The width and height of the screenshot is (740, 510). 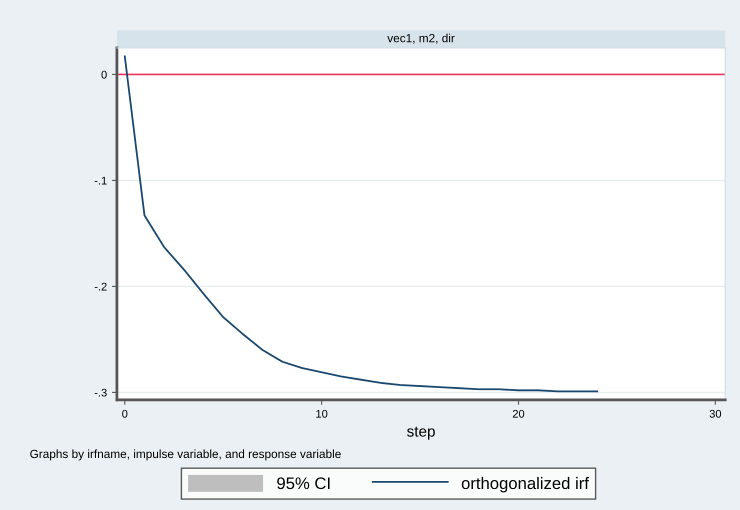 What do you see at coordinates (125, 414) in the screenshot?
I see `x-tick-label: 0` at bounding box center [125, 414].